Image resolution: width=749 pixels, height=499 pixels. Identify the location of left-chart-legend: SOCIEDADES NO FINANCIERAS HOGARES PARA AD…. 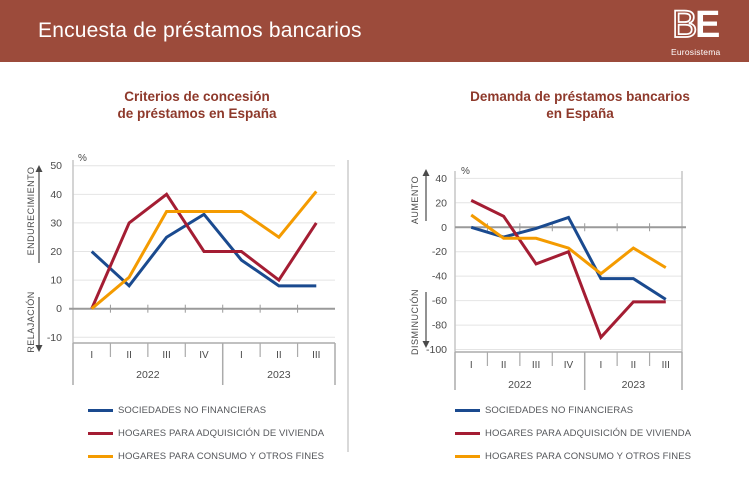
(206, 433).